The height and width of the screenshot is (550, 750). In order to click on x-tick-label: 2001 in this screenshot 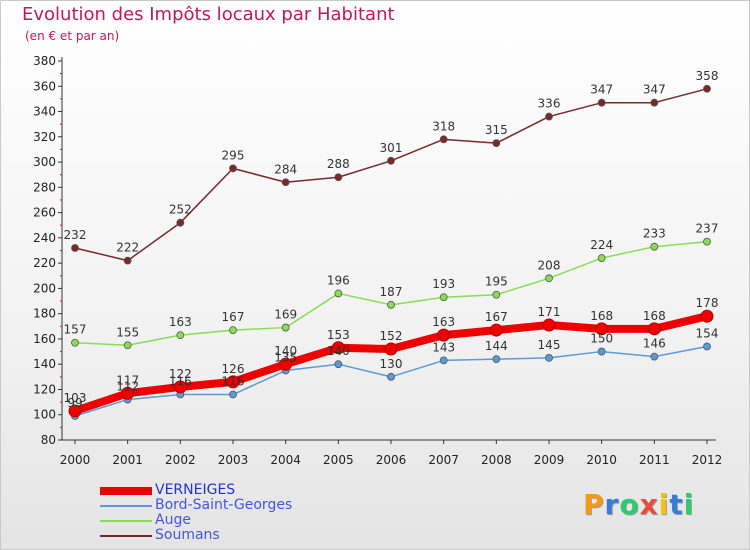, I will do `click(127, 460)`.